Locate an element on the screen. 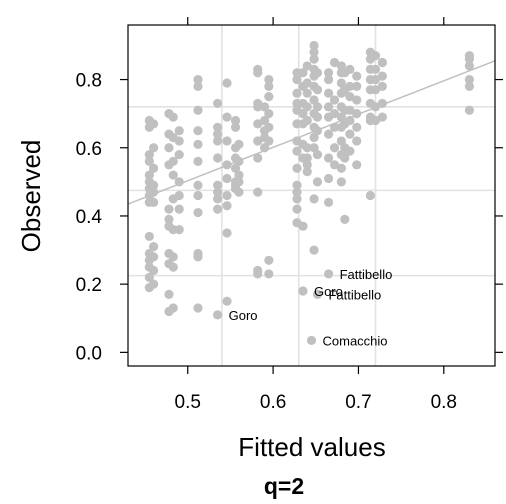  x-tick-label: 0.8 is located at coordinates (444, 402).